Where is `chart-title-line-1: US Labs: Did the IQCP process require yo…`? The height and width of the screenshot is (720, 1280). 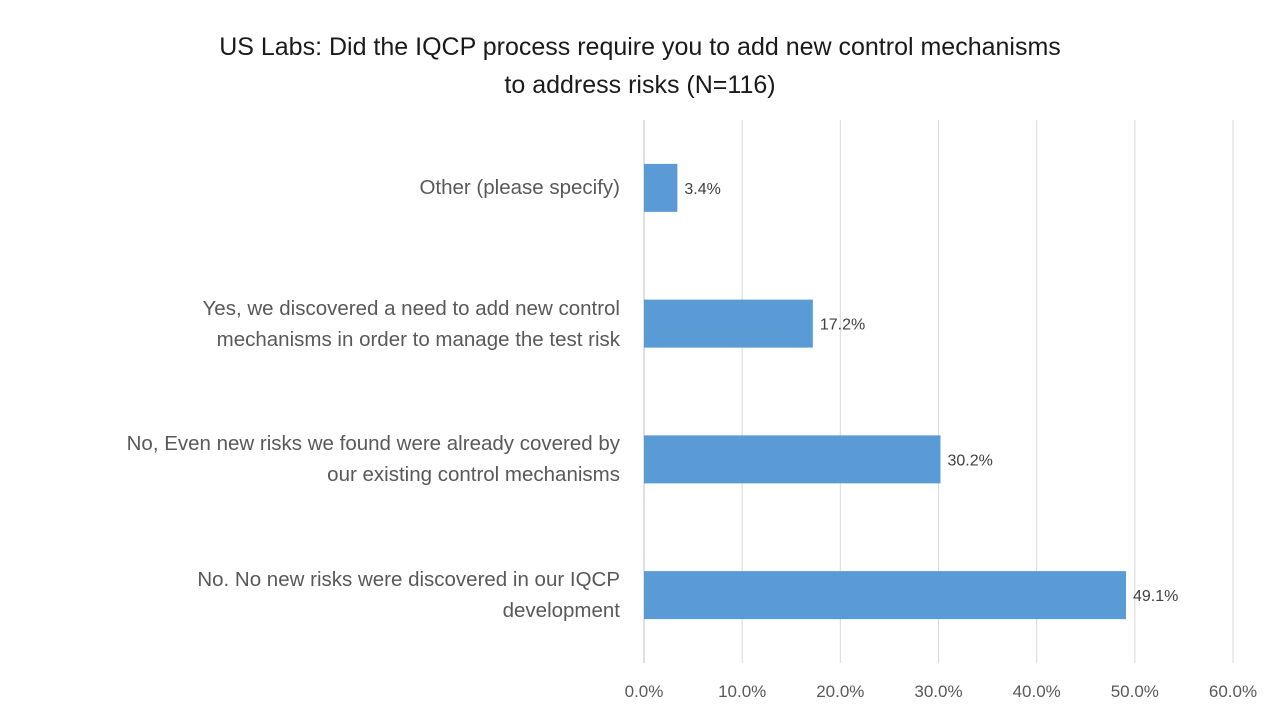
chart-title-line-1: US Labs: Did the IQCP process require yo… is located at coordinates (640, 47).